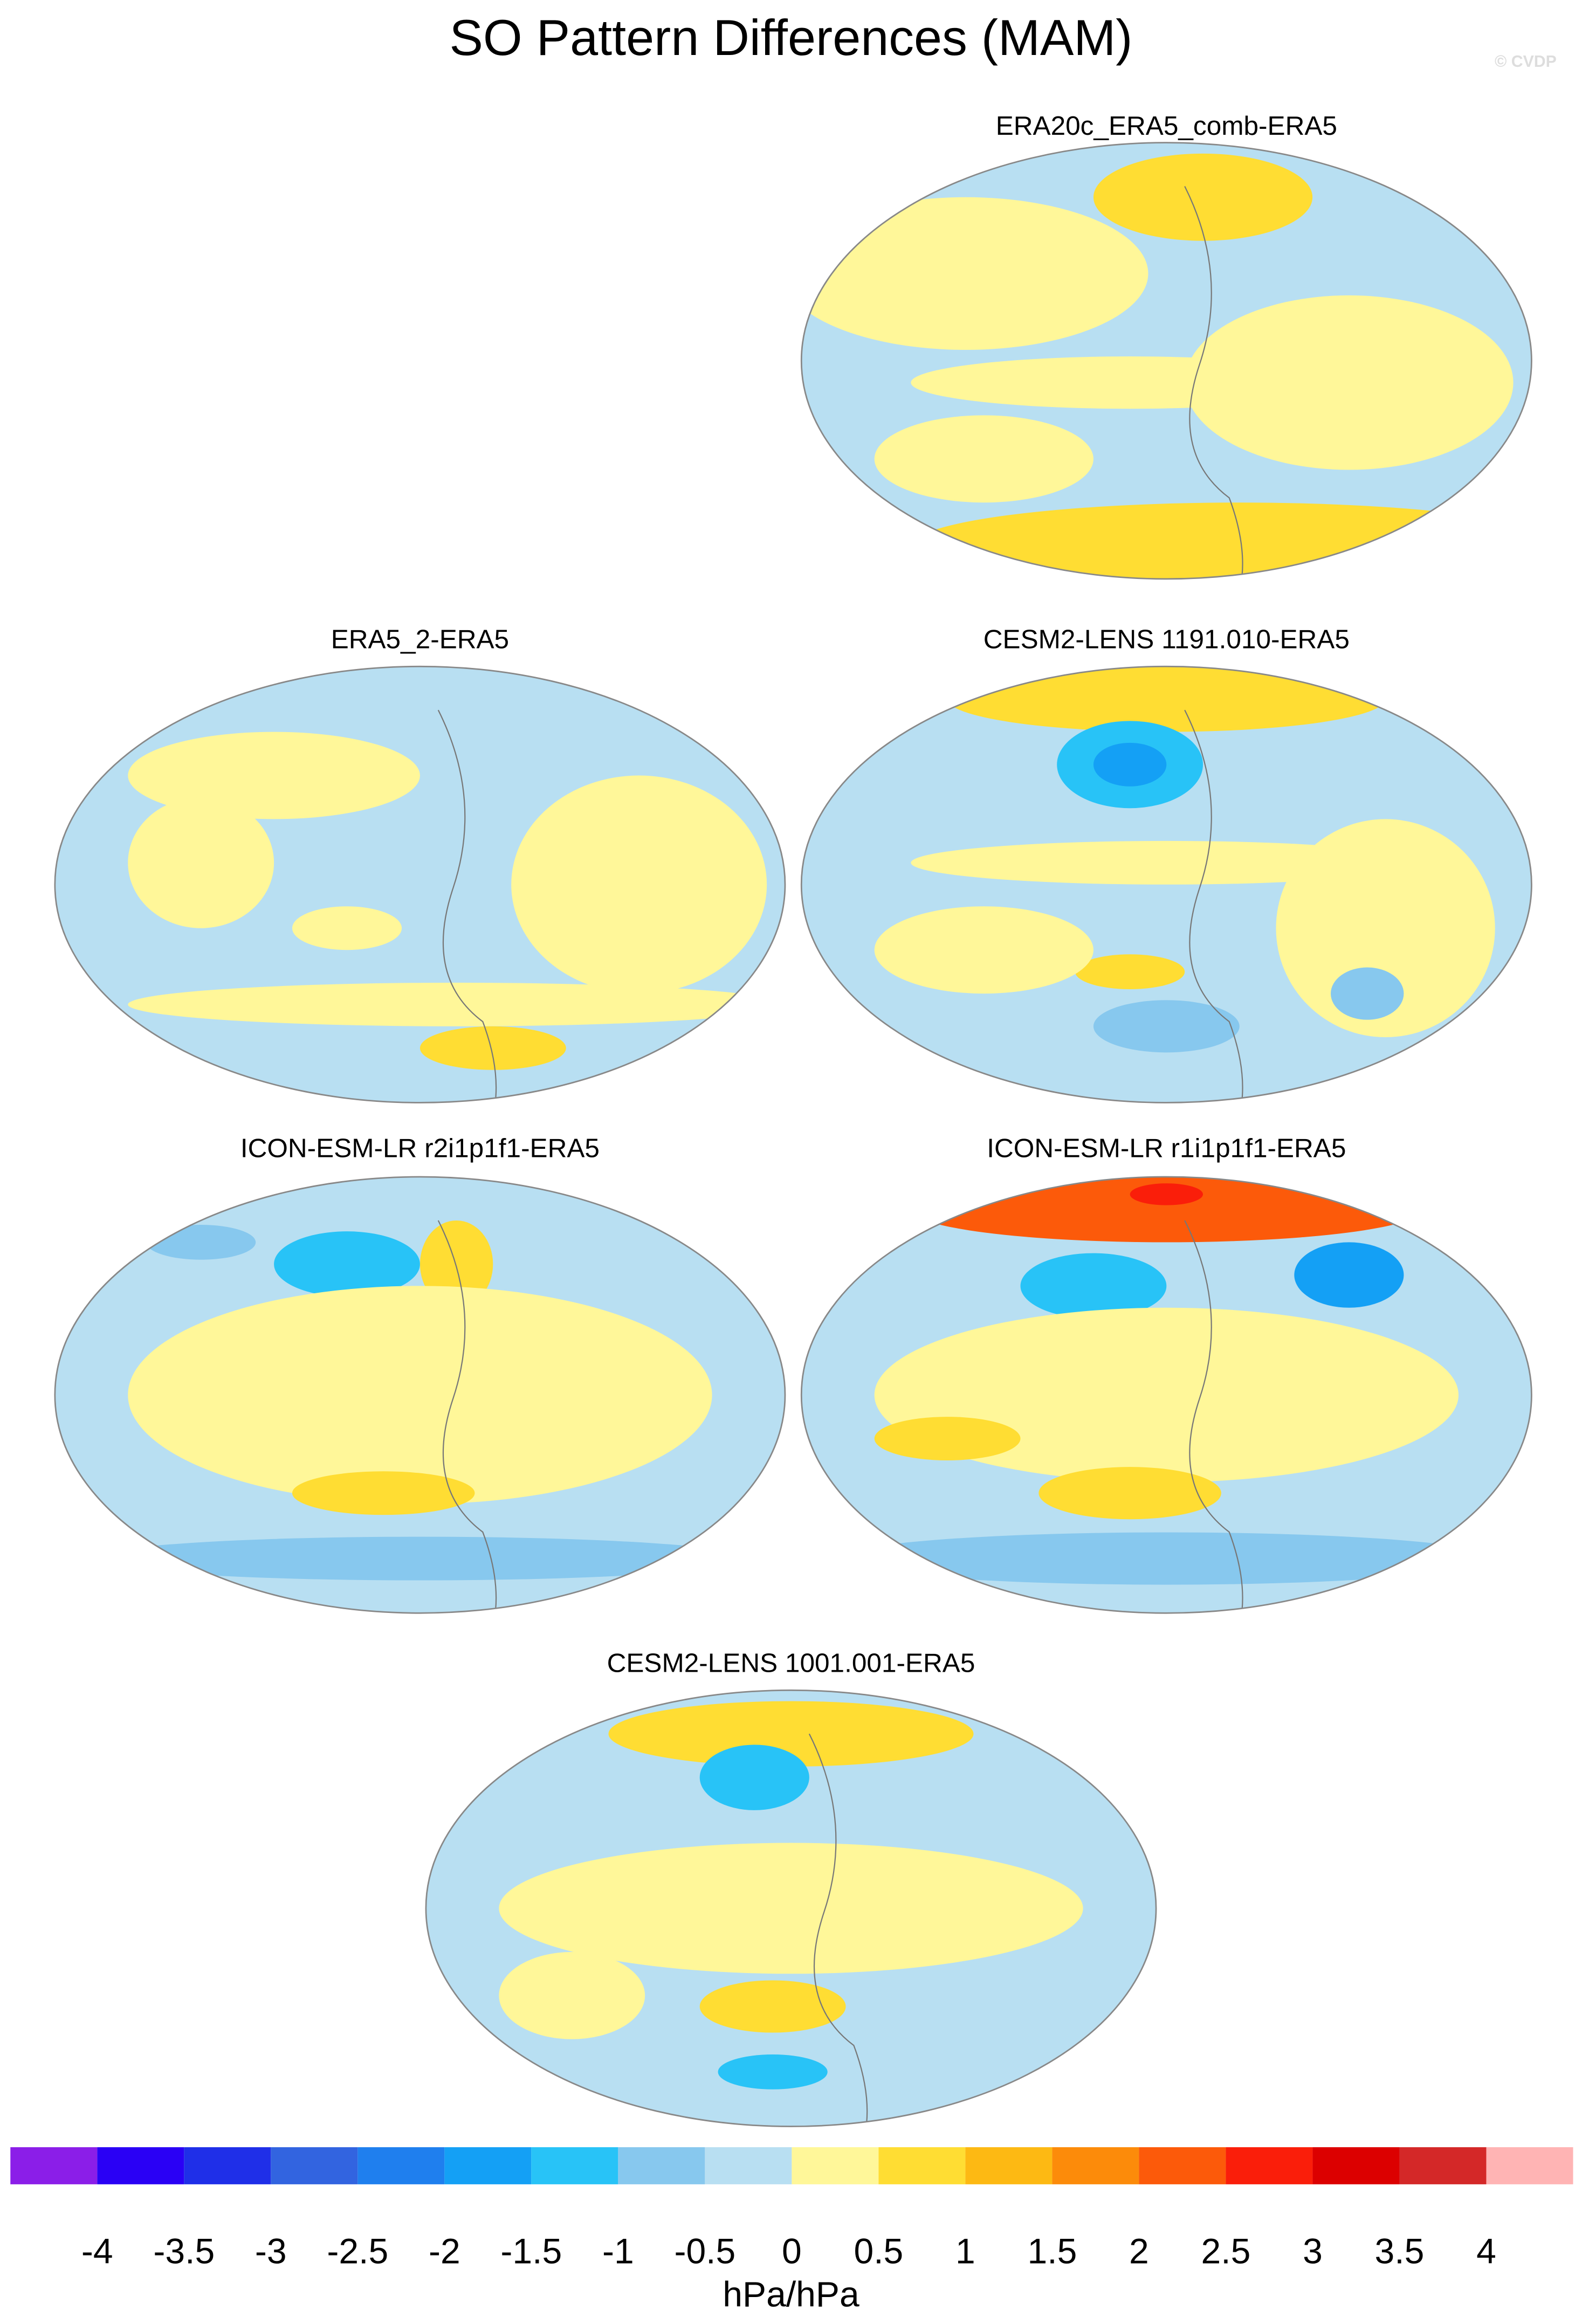 The width and height of the screenshot is (1582, 2324). What do you see at coordinates (1139, 2251) in the screenshot?
I see `colorbar-tick-label: 2` at bounding box center [1139, 2251].